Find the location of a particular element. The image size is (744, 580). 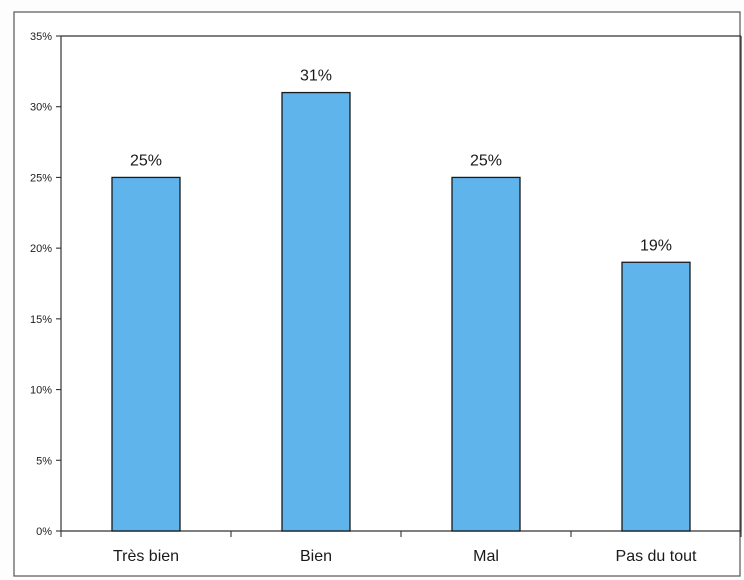

y-tick-label: 25% is located at coordinates (41, 178).